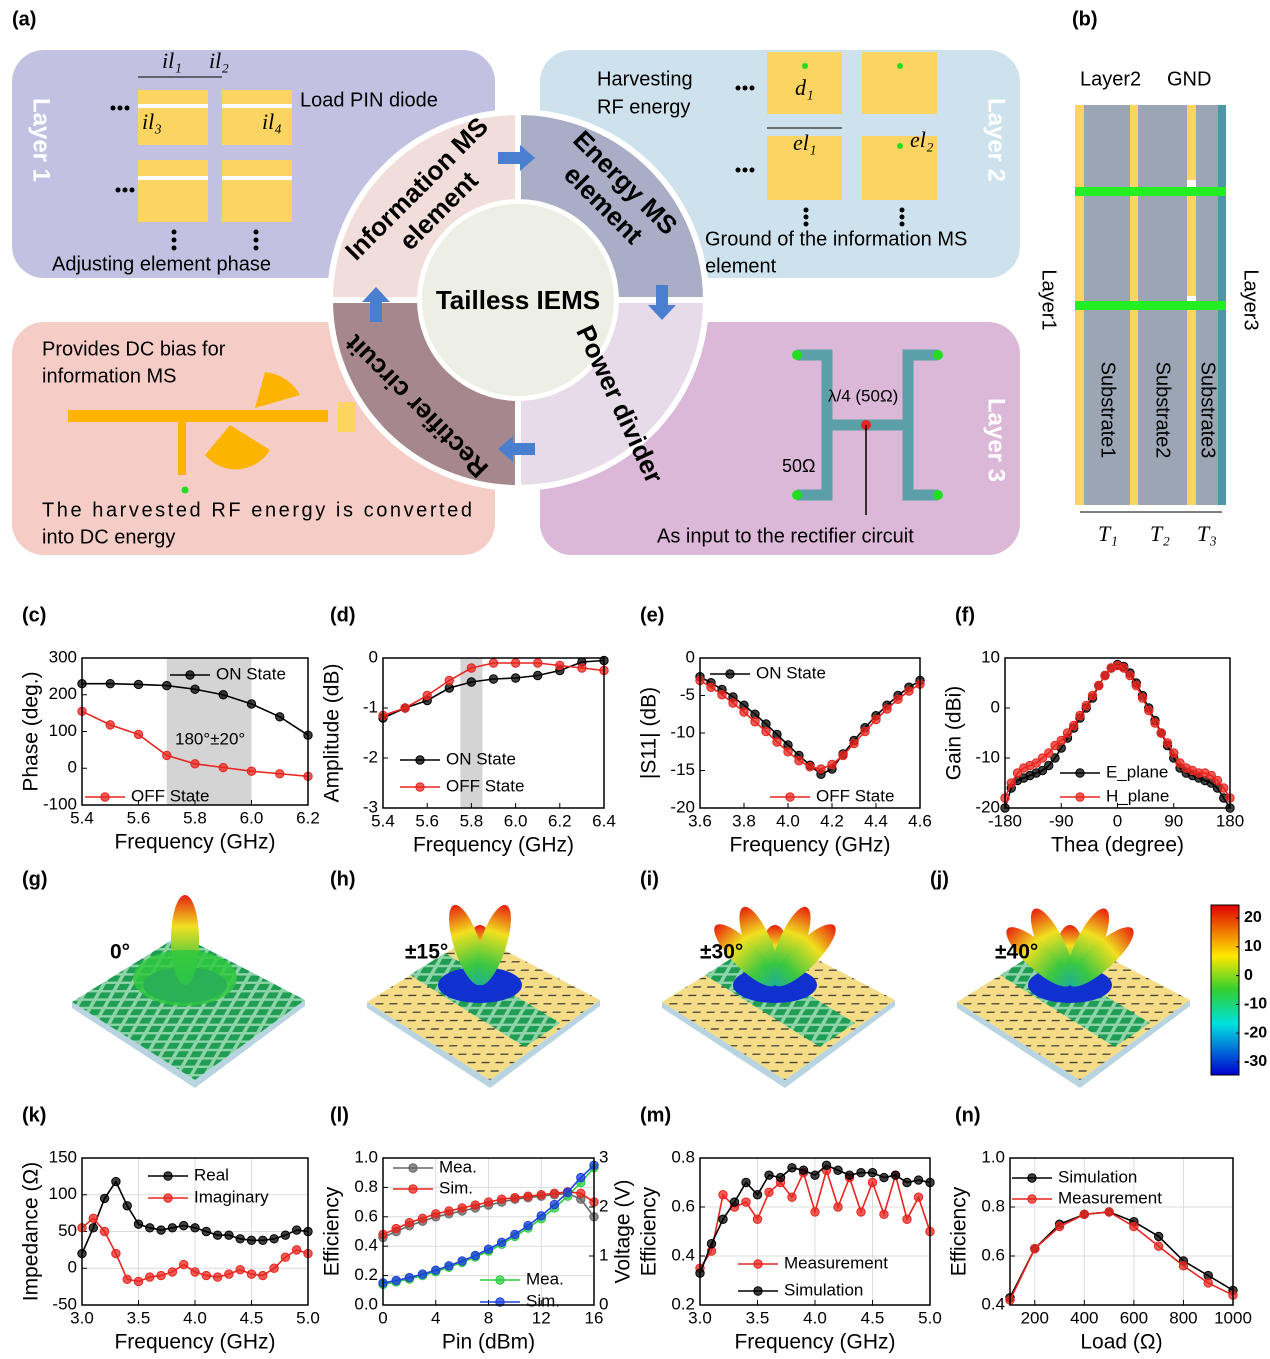 The height and width of the screenshot is (1359, 1270). Describe the element at coordinates (108, 537) in the screenshot. I see `annotation: into DC energy` at that location.